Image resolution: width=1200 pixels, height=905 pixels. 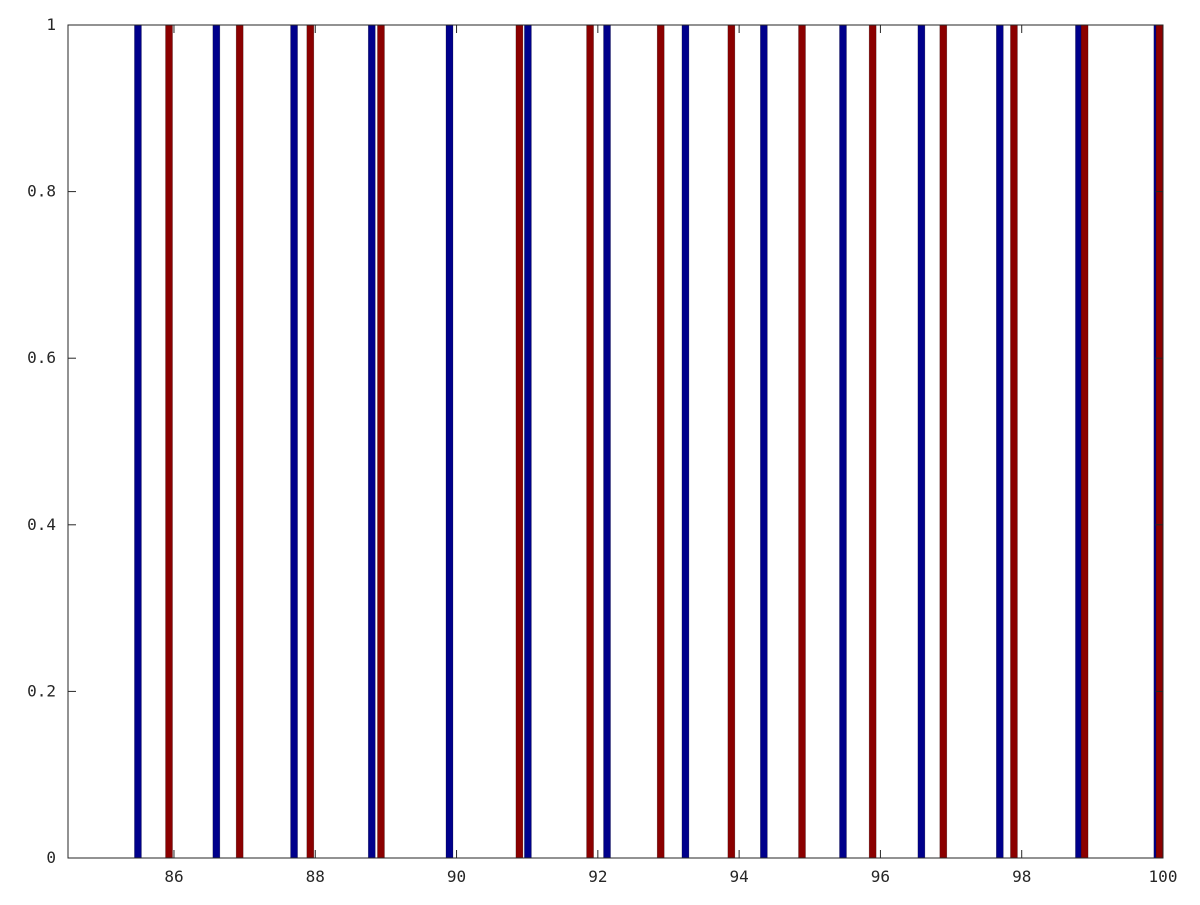 I want to click on x-tick-label: 90, so click(x=456, y=876).